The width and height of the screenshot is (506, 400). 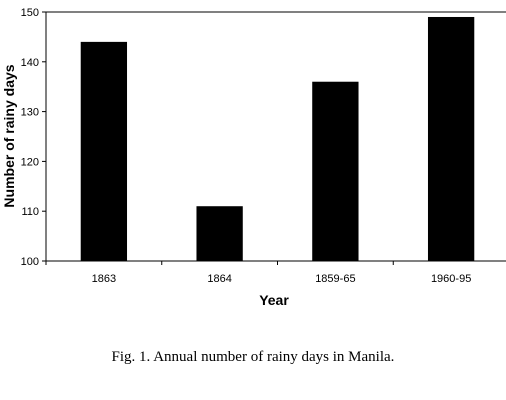 I want to click on y-tick-label: 120, so click(x=30, y=162).